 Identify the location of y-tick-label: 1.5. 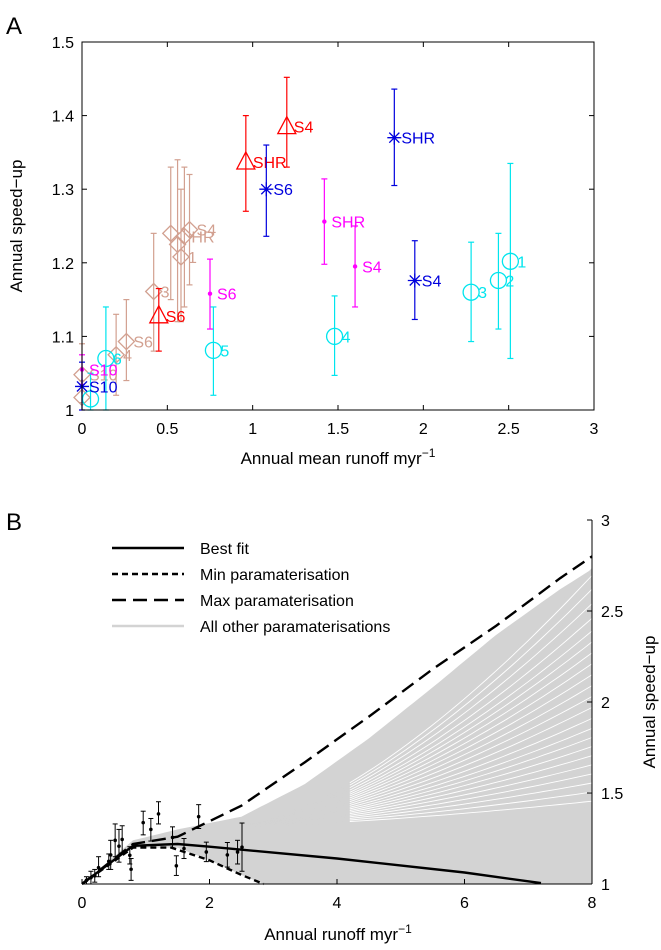
(63, 43).